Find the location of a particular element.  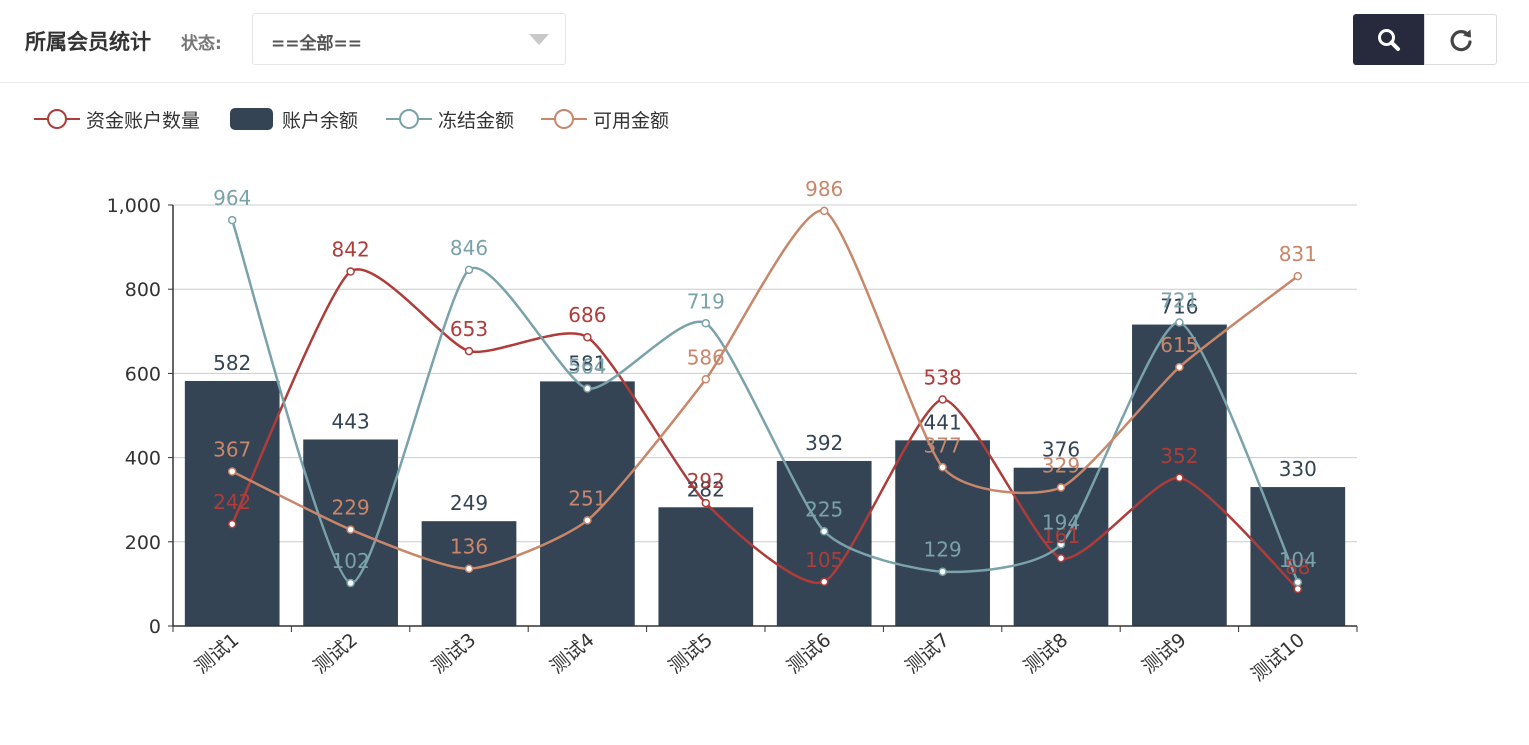

bar-data-label: 330 is located at coordinates (1298, 469).